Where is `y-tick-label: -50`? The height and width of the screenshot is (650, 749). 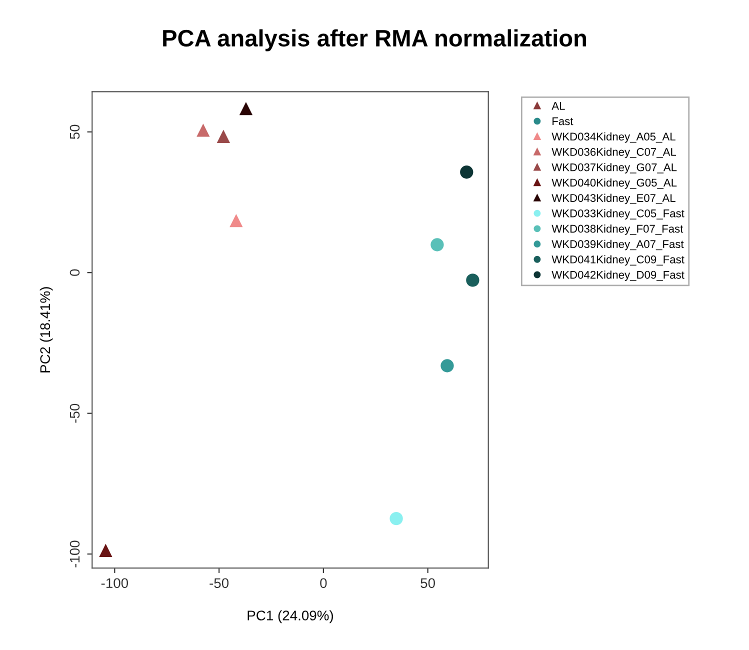
y-tick-label: -50 is located at coordinates (75, 413).